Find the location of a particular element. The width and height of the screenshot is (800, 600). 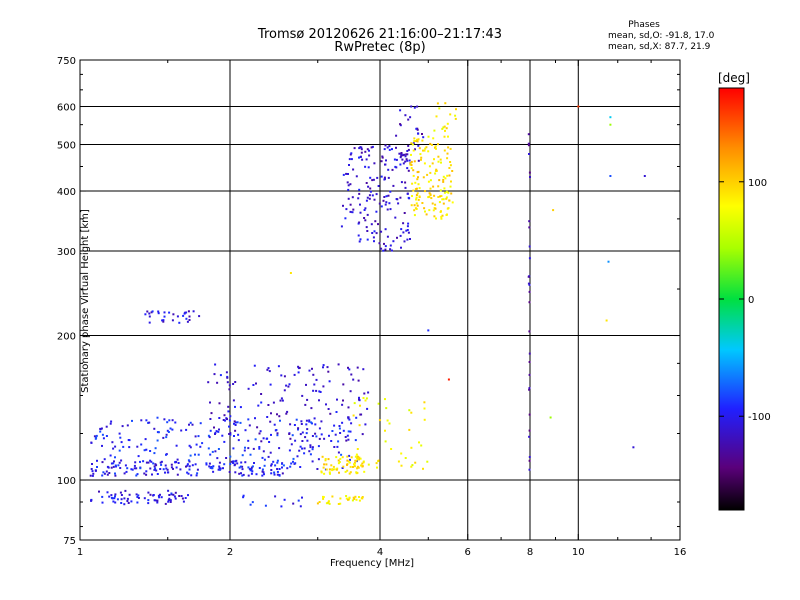

x-tick-label: 2 is located at coordinates (230, 552).